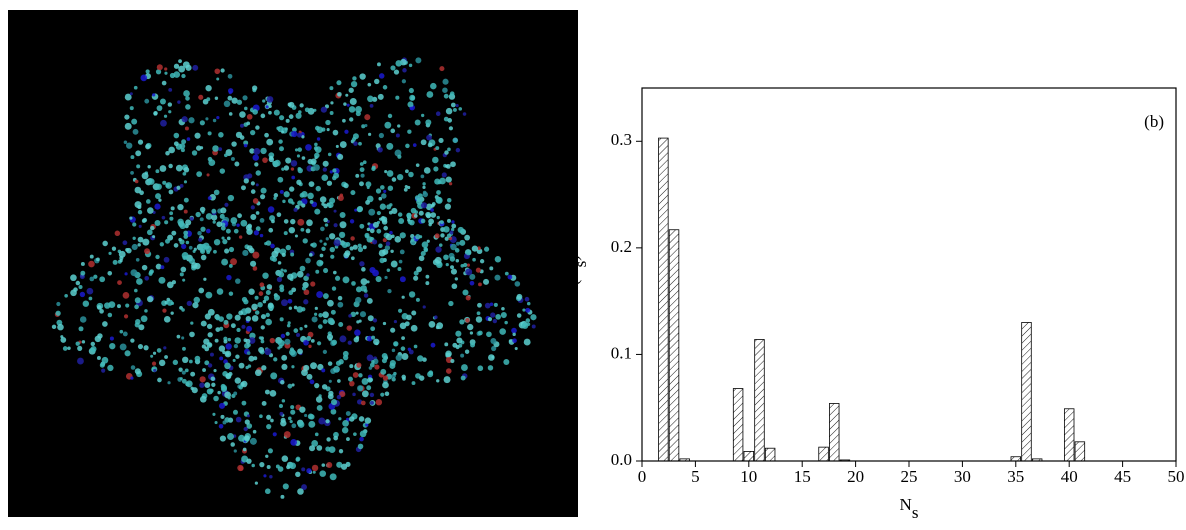 The height and width of the screenshot is (530, 1186). Describe the element at coordinates (621, 352) in the screenshot. I see `y-tick-label: 0.1` at that location.